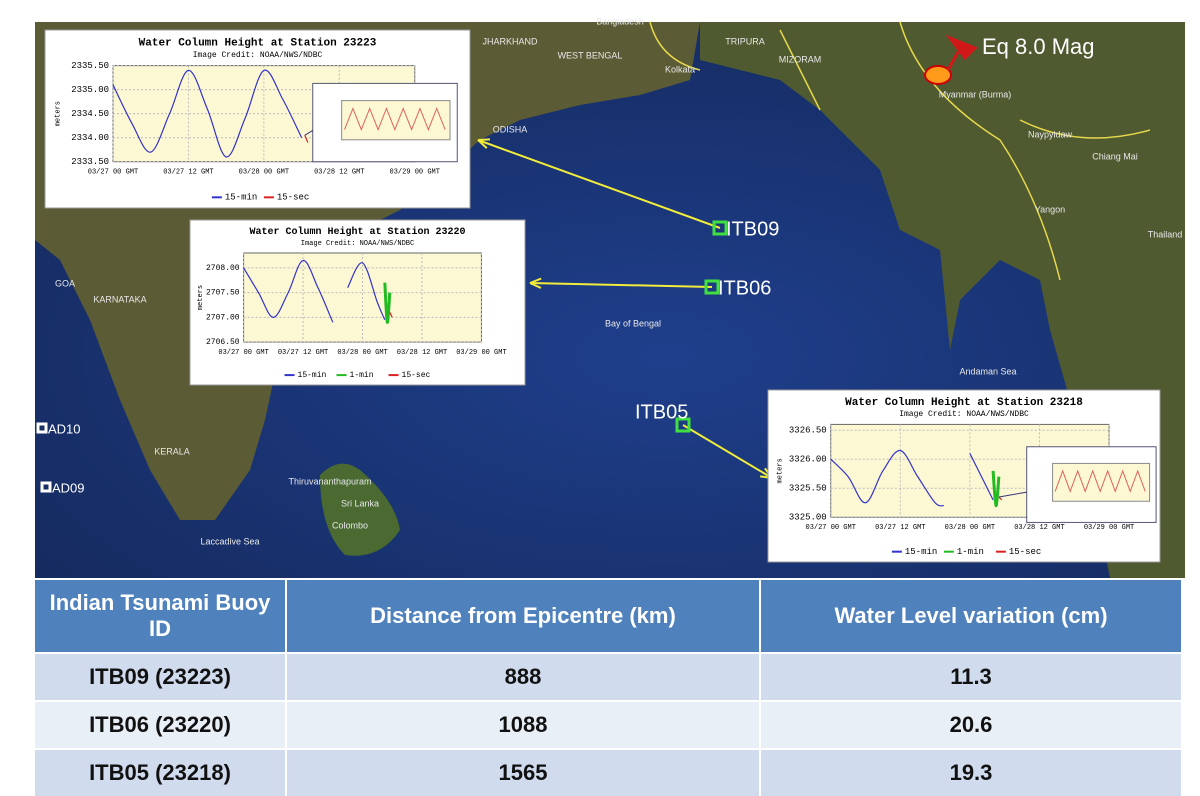 The image size is (1200, 796). Describe the element at coordinates (350, 525) in the screenshot. I see `map-label: Colombo` at that location.